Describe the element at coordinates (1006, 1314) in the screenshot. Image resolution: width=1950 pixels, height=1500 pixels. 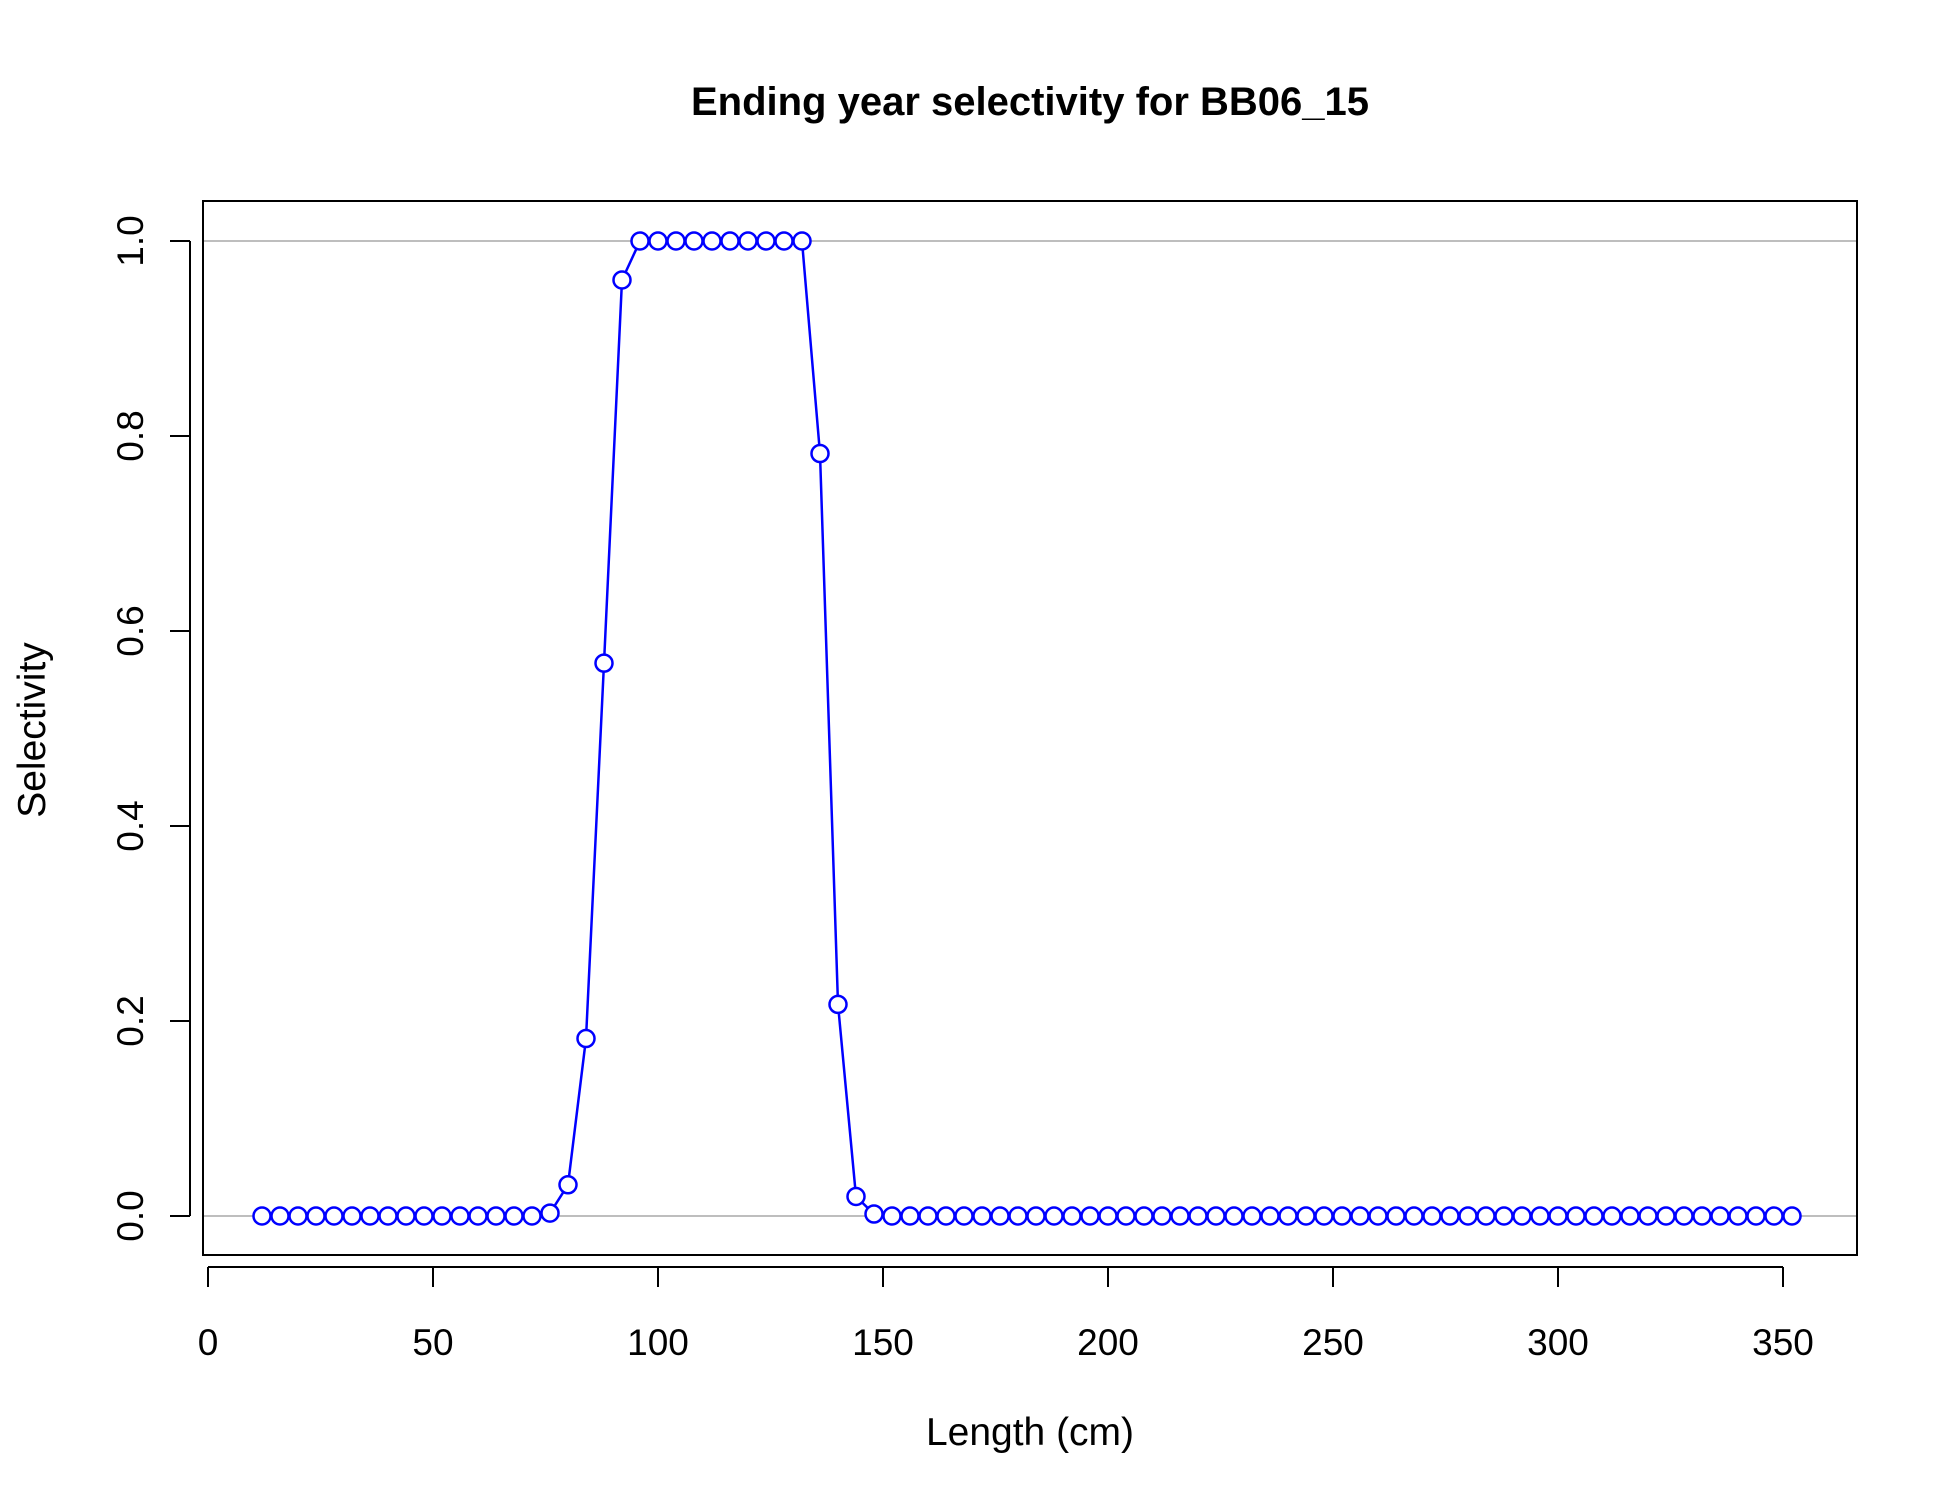
I see `x-axis: 0 50 100 150 200 250 300 350` at that location.